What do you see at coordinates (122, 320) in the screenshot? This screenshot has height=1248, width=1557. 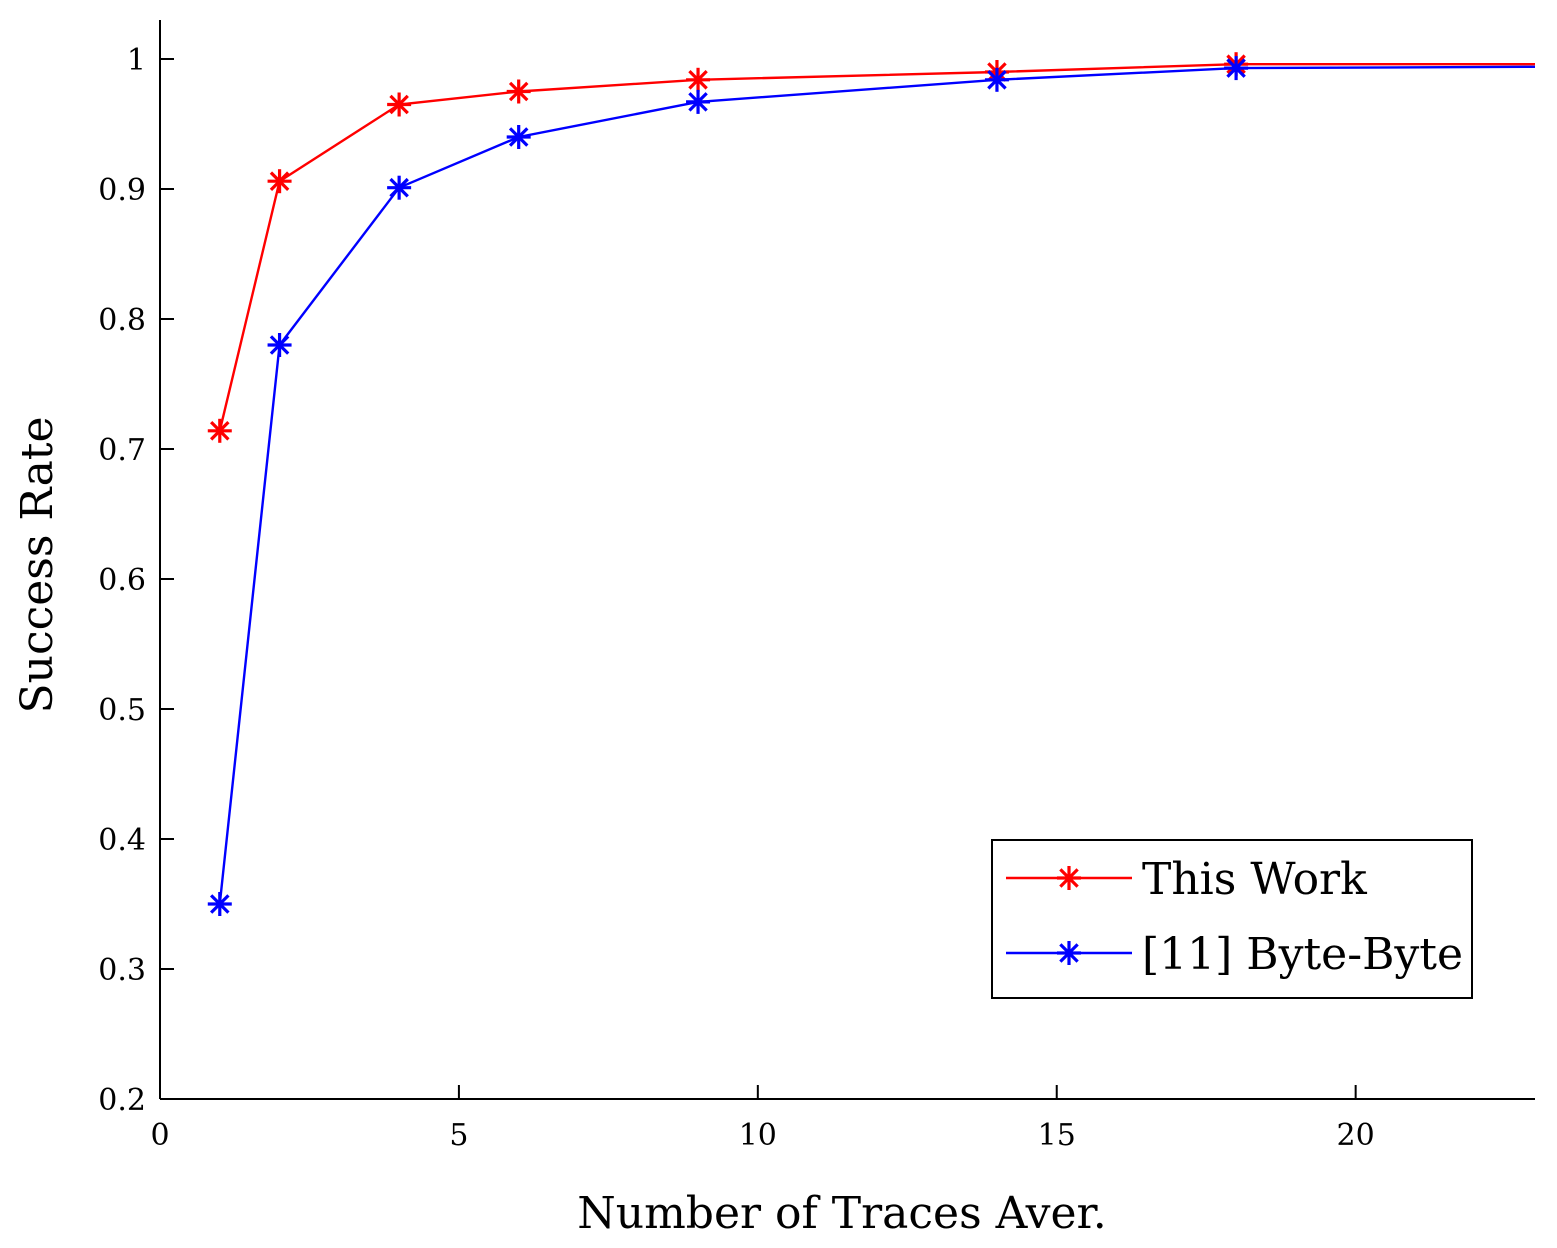 I see `y-tick-label: 0.8` at bounding box center [122, 320].